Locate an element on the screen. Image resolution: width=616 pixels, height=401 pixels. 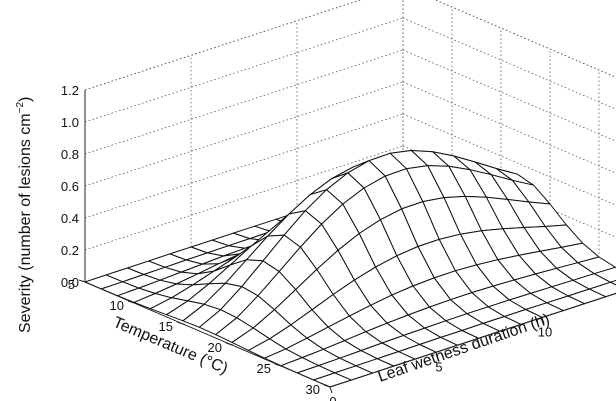
x-axis-line is located at coordinates (472, 340).